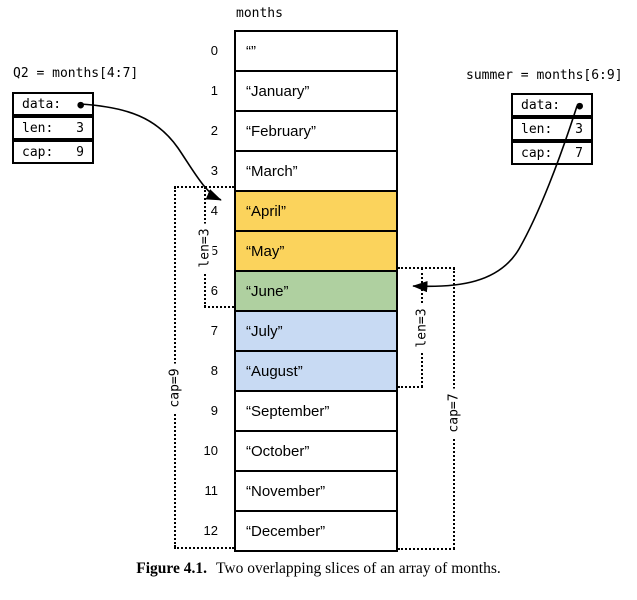 This screenshot has height=600, width=637. What do you see at coordinates (251, 51) in the screenshot?
I see `cell-value: “”` at bounding box center [251, 51].